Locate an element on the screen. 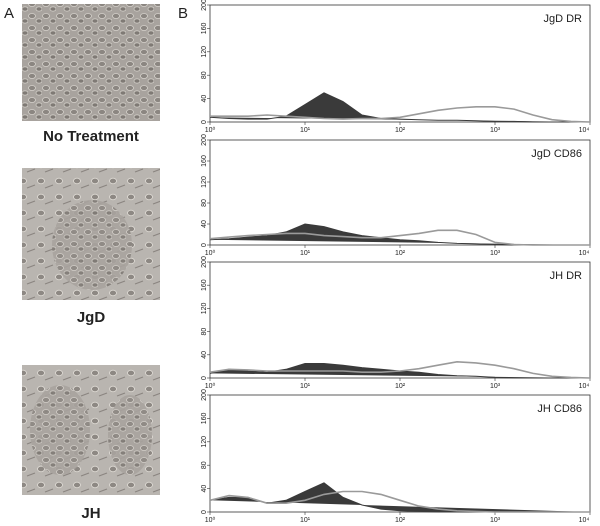 The height and width of the screenshot is (526, 600). image-caption: JH is located at coordinates (90, 513).